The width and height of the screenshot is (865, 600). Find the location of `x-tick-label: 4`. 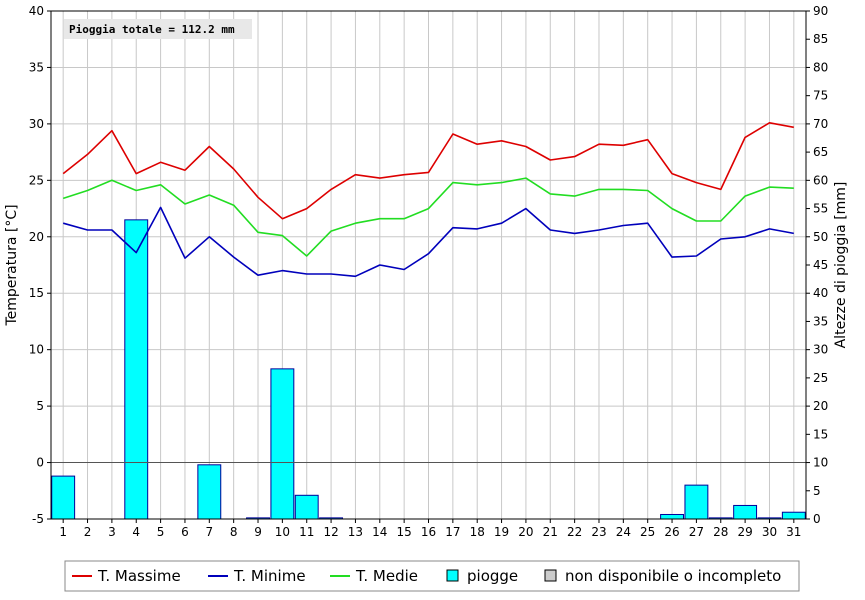

x-tick-label: 4 is located at coordinates (136, 532).